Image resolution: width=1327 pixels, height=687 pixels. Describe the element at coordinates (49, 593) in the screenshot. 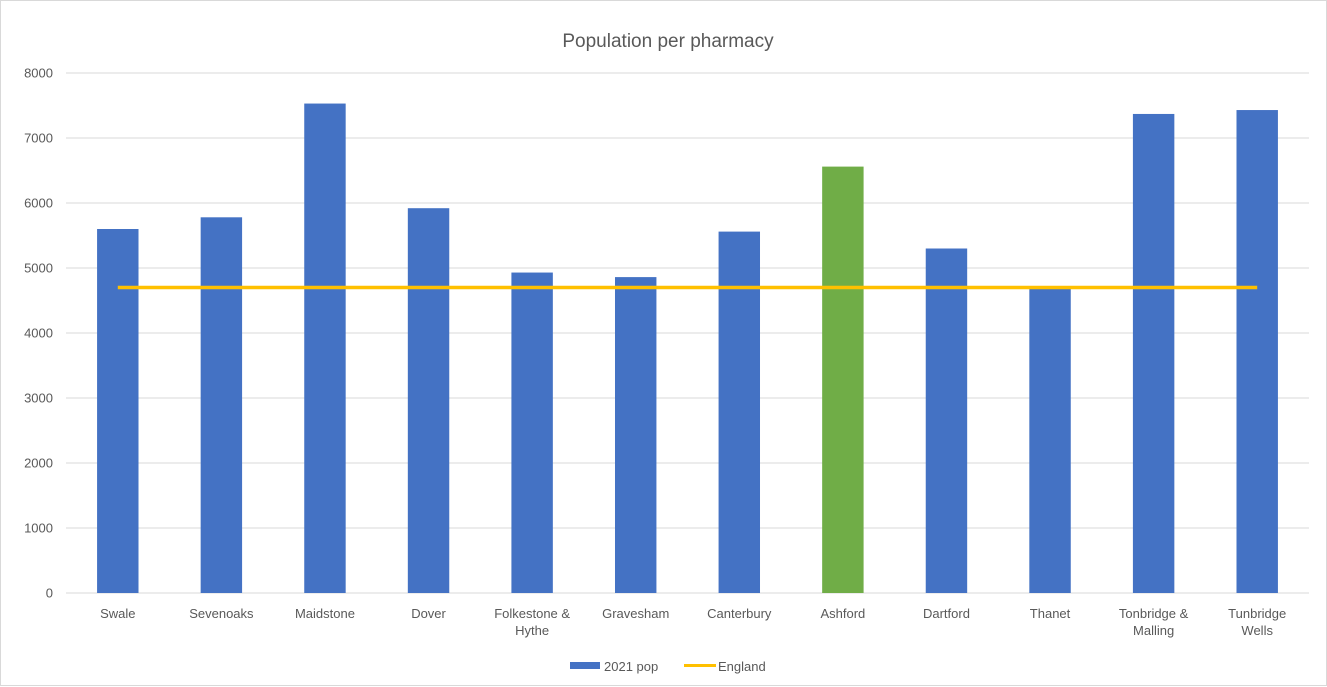

I see `y-tick-label: 0` at that location.